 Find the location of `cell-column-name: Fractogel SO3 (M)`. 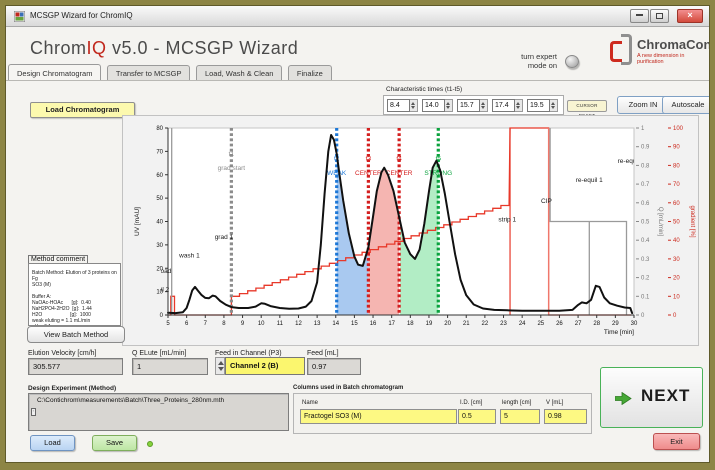

cell-column-name: Fractogel SO3 (M) is located at coordinates (378, 416).